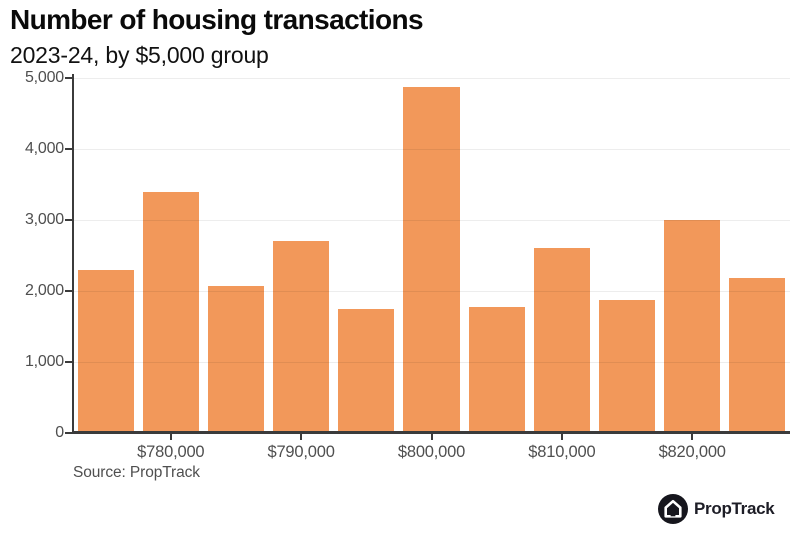 This screenshot has height=533, width=800. I want to click on chart-title: Number of housing transactions, so click(217, 19).